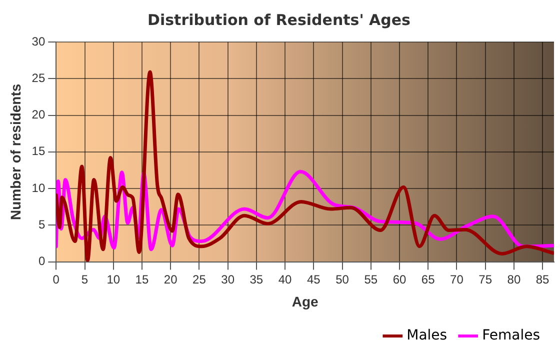 Image resolution: width=560 pixels, height=353 pixels. Describe the element at coordinates (56, 279) in the screenshot. I see `x-tick-label: 0` at that location.